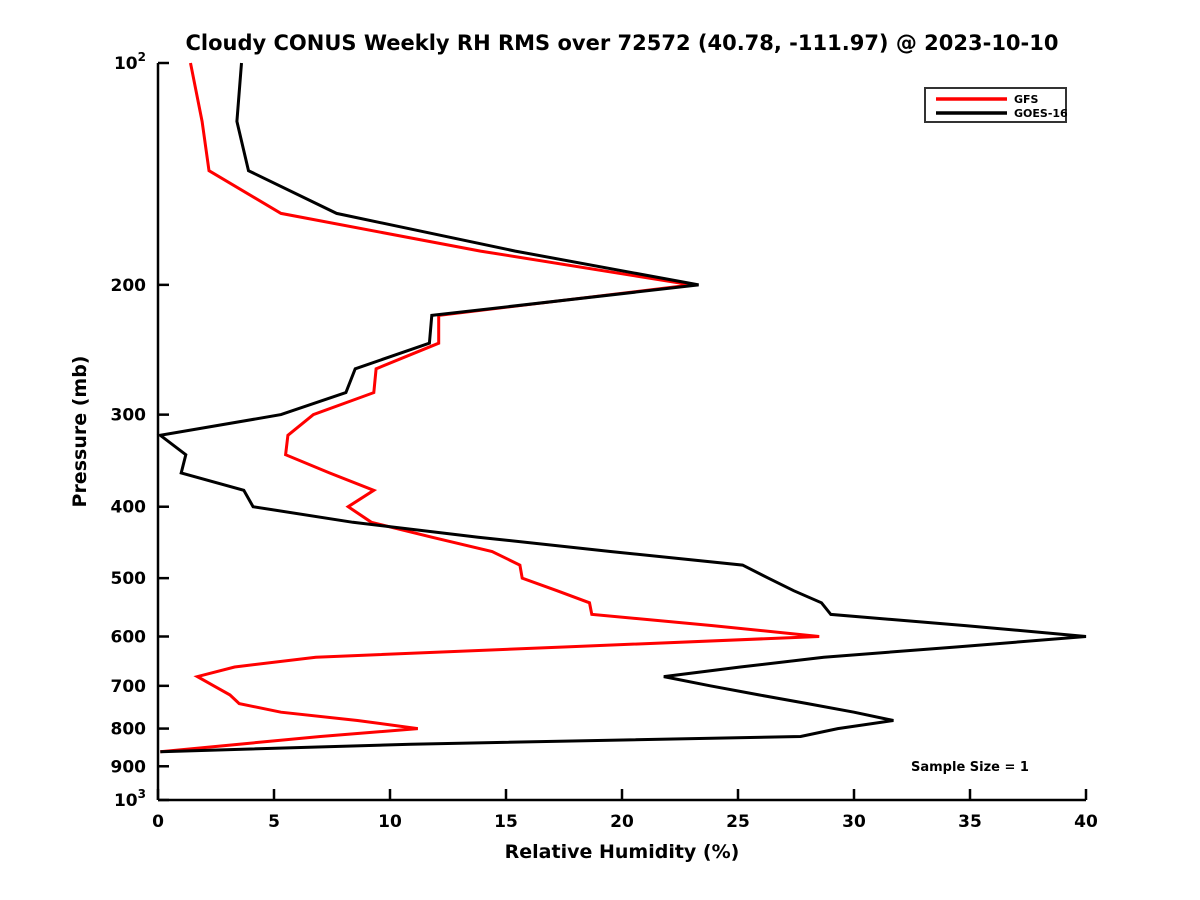  Describe the element at coordinates (390, 822) in the screenshot. I see `x-tick-label: 10` at that location.